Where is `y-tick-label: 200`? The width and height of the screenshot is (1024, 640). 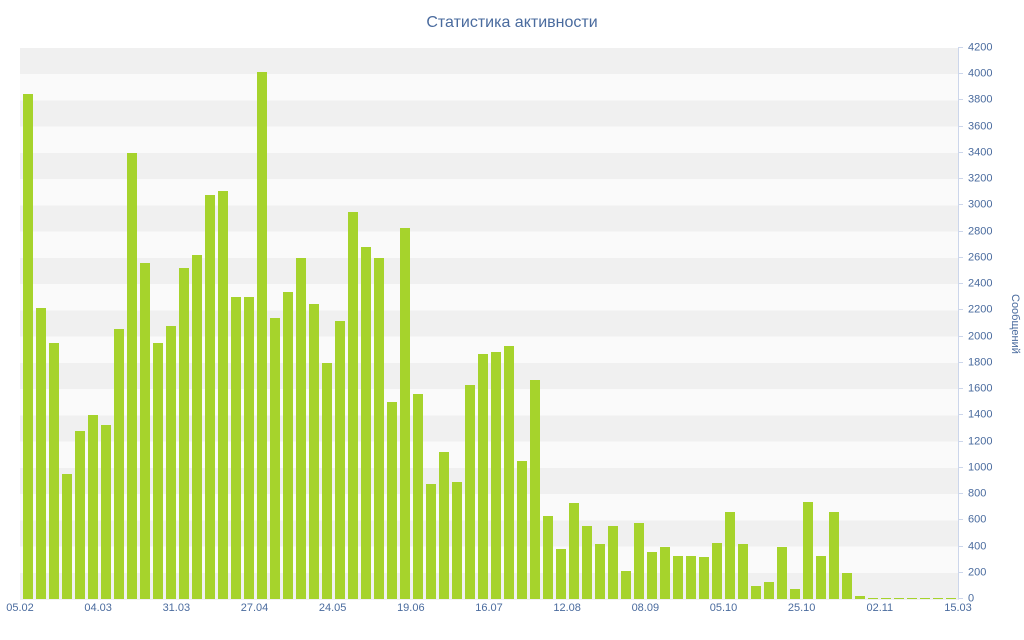 y-tick-label: 200 is located at coordinates (977, 572).